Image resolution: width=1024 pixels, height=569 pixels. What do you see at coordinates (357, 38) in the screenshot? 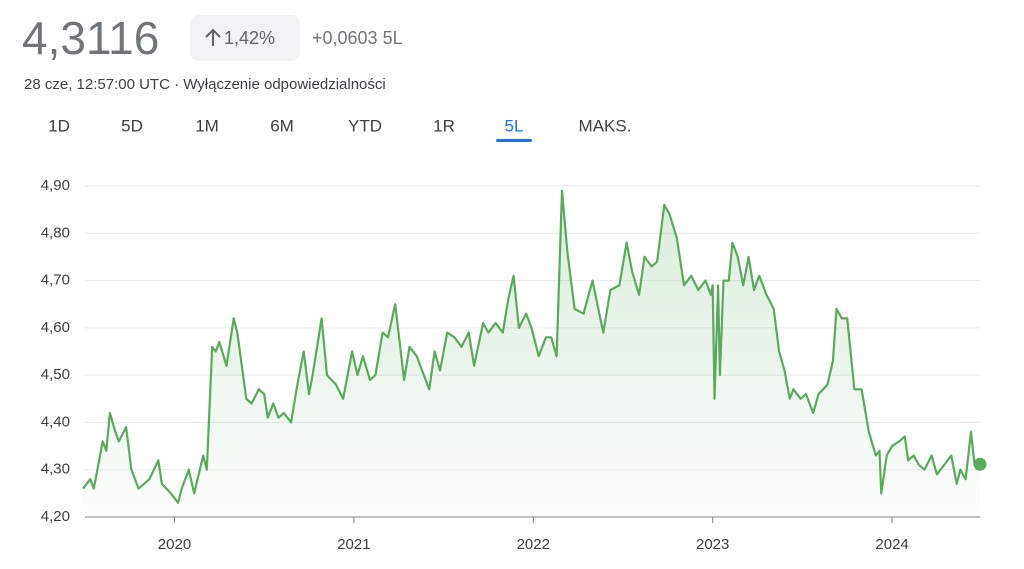
I see `change-value: +0,0603 5L` at bounding box center [357, 38].